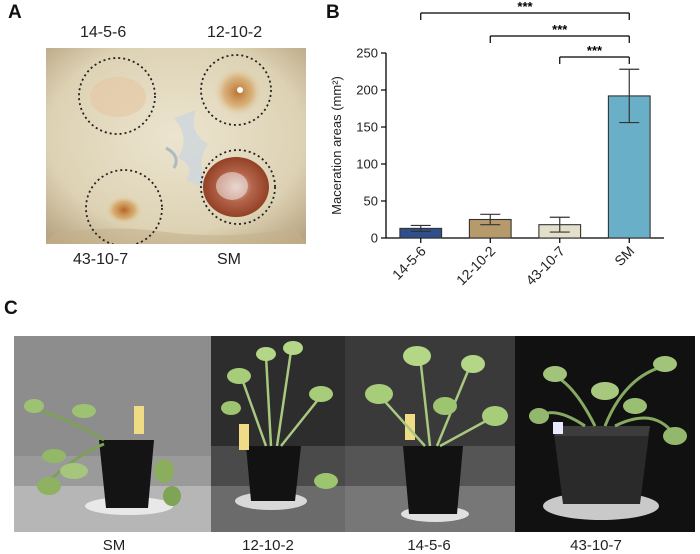 The image size is (700, 554). Describe the element at coordinates (367, 90) in the screenshot. I see `y-tick-label-200: 200` at that location.